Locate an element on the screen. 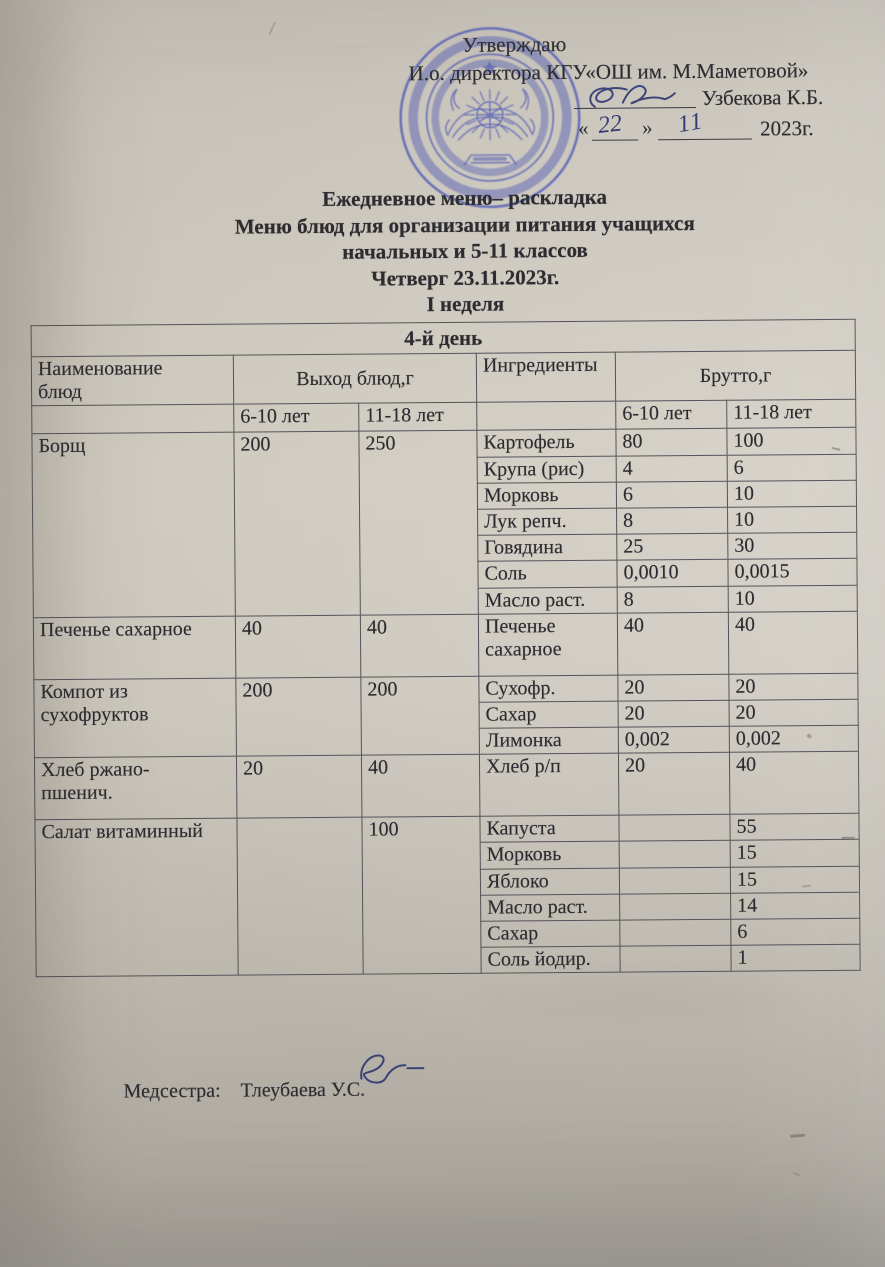 The width and height of the screenshot is (885, 1267). age-old-output: 11-18 лет is located at coordinates (417, 417).